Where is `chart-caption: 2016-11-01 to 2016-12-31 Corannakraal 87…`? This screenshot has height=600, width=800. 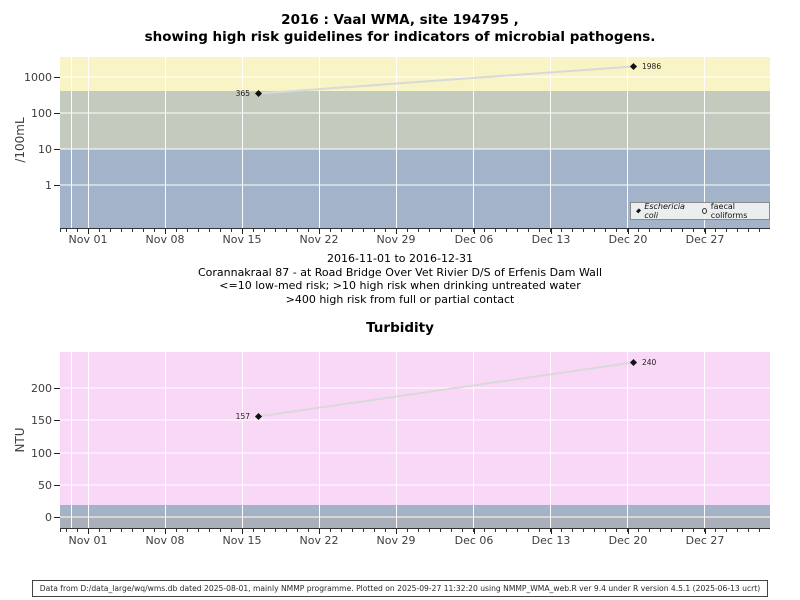
chart-caption: 2016-11-01 to 2016-12-31 Corannakraal 87… is located at coordinates (400, 279).